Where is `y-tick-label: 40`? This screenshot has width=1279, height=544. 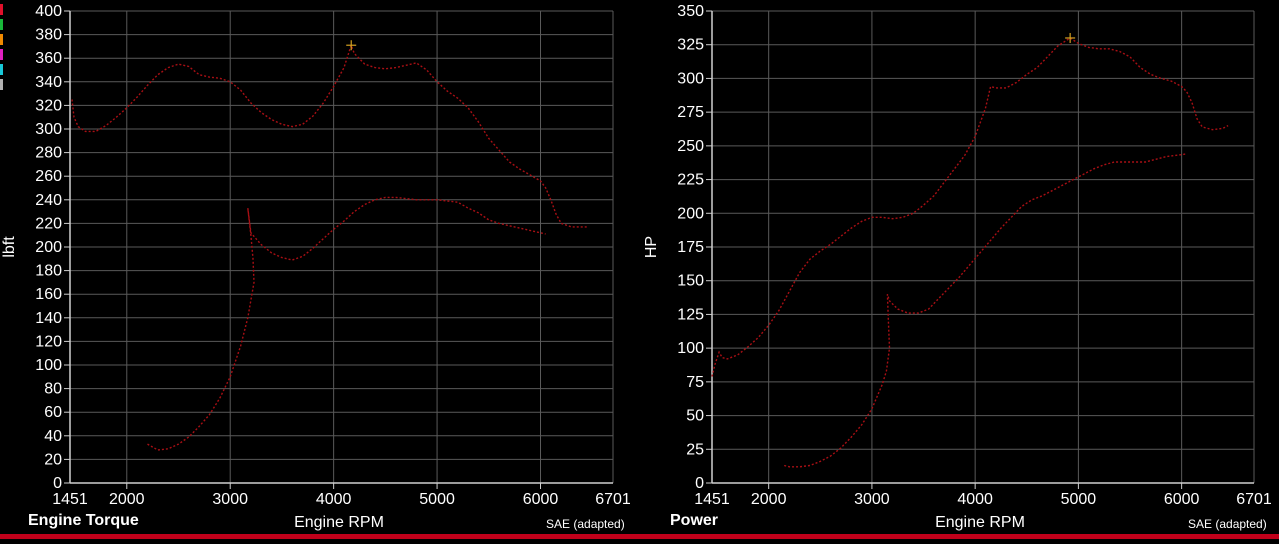
y-tick-label: 40 is located at coordinates (53, 436).